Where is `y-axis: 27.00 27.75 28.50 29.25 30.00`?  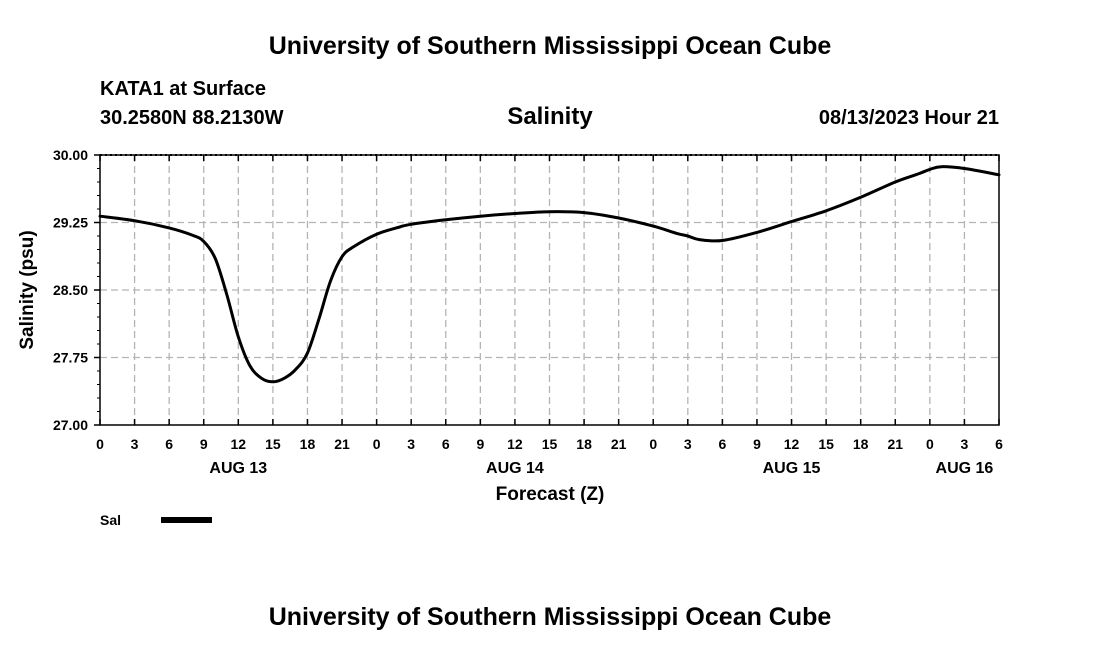 y-axis: 27.00 27.75 28.50 29.25 30.00 is located at coordinates (76, 290).